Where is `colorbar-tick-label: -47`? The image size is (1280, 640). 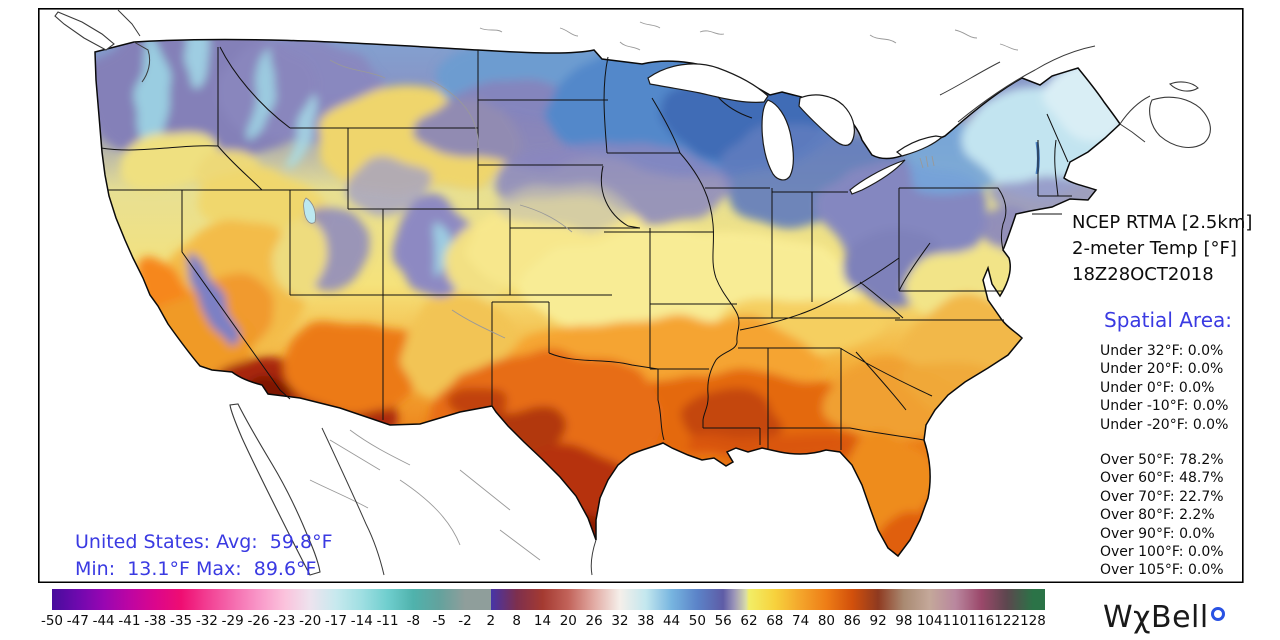 colorbar-tick-label: -47 is located at coordinates (77, 621).